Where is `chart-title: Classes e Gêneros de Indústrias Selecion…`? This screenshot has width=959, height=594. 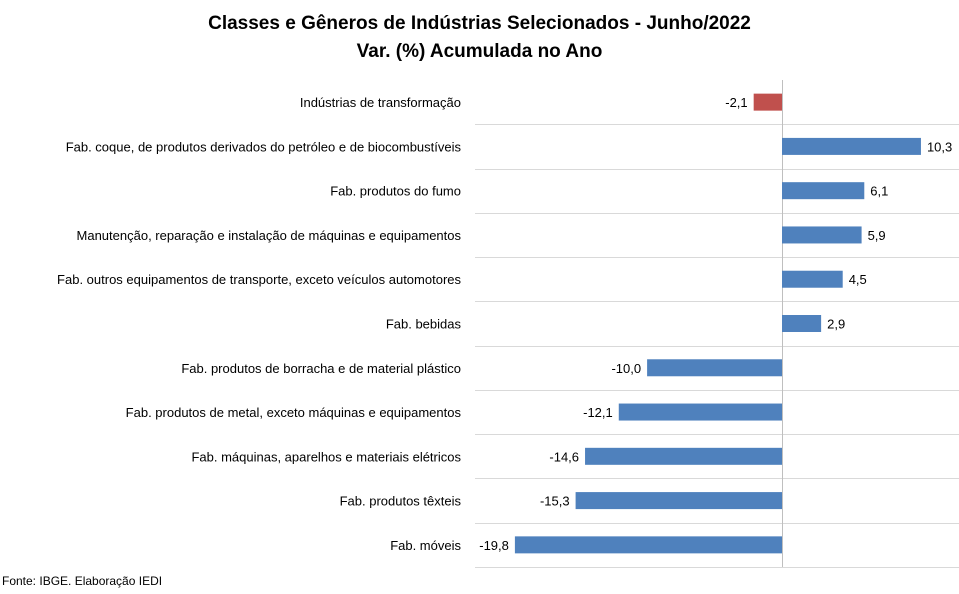 chart-title: Classes e Gêneros de Indústrias Selecion… is located at coordinates (479, 38).